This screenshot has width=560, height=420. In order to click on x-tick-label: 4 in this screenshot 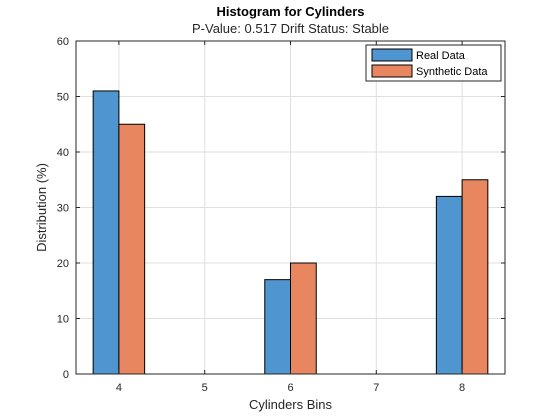, I will do `click(119, 388)`.